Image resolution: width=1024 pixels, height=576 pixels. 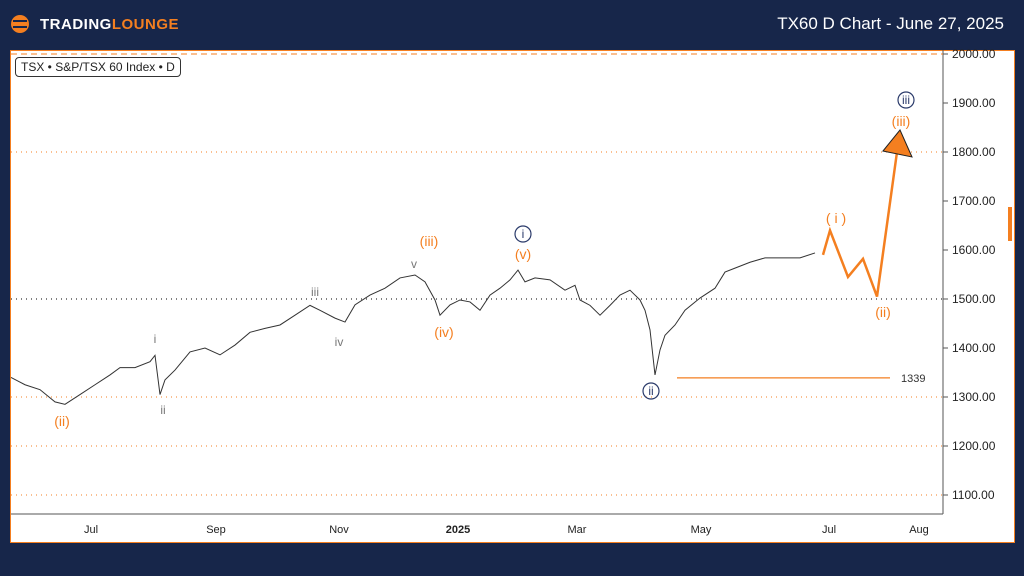 I want to click on scroll-marker, so click(x=1010, y=224).